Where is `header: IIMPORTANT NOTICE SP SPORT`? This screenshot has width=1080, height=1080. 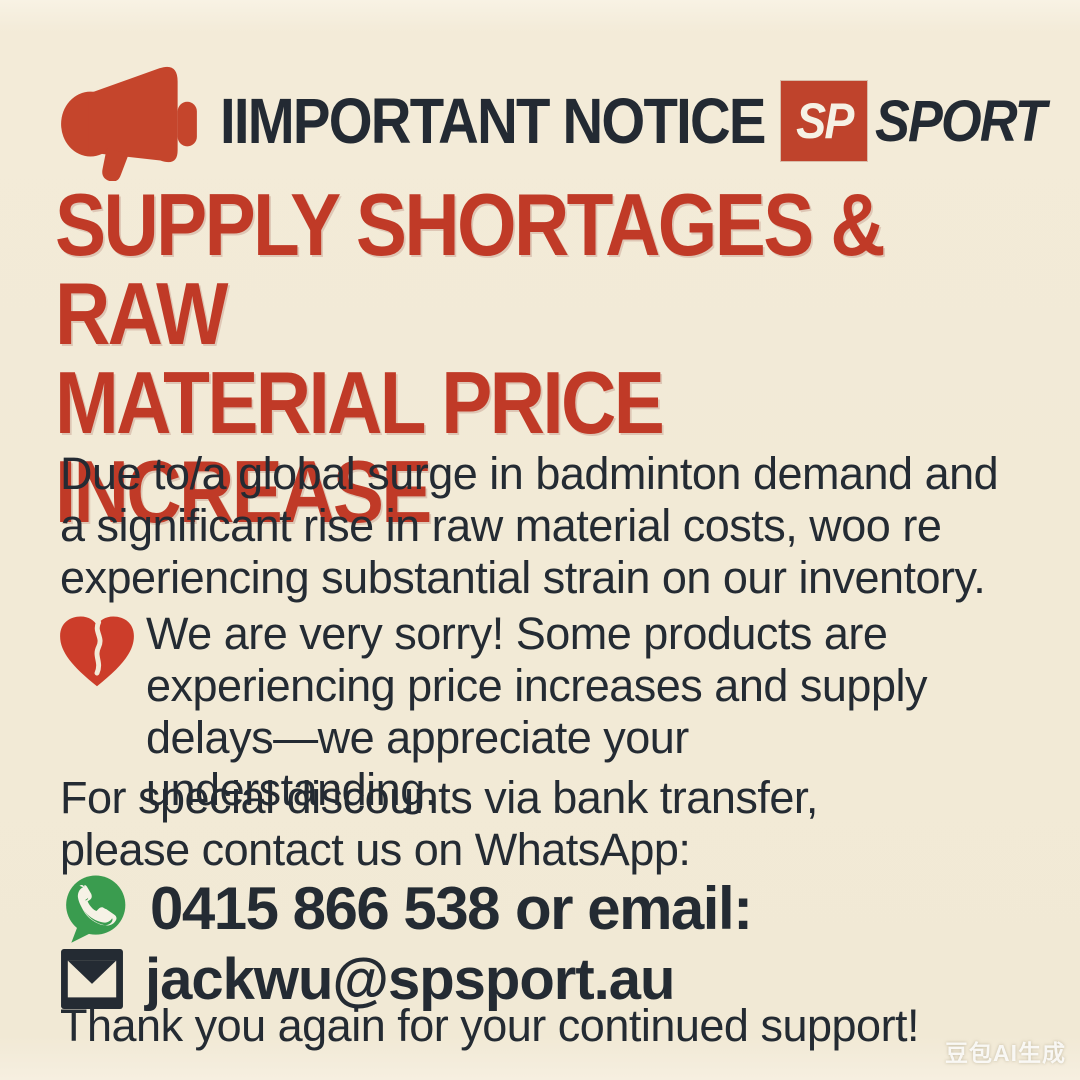
header: IIMPORTANT NOTICE SP SPORT is located at coordinates (559, 121).